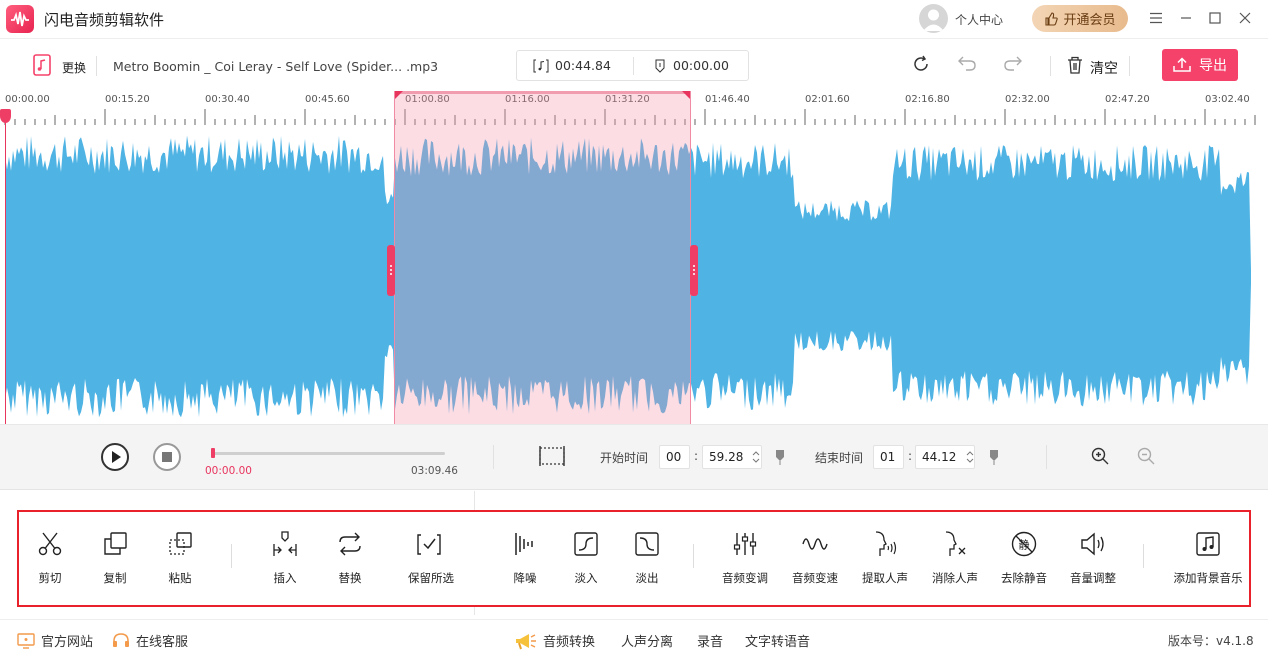 This screenshot has height=657, width=1268. Describe the element at coordinates (815, 561) in the screenshot. I see `speed-button: 音频变速` at that location.